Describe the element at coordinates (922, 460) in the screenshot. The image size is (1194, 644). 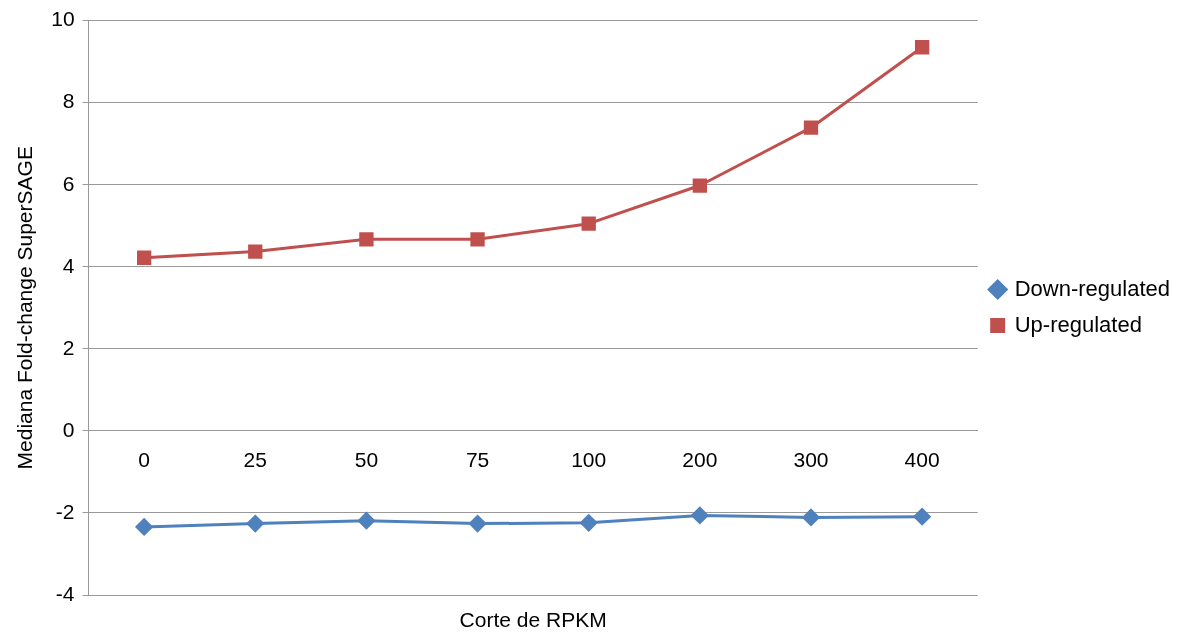
I see `x-tick-label: 400` at that location.